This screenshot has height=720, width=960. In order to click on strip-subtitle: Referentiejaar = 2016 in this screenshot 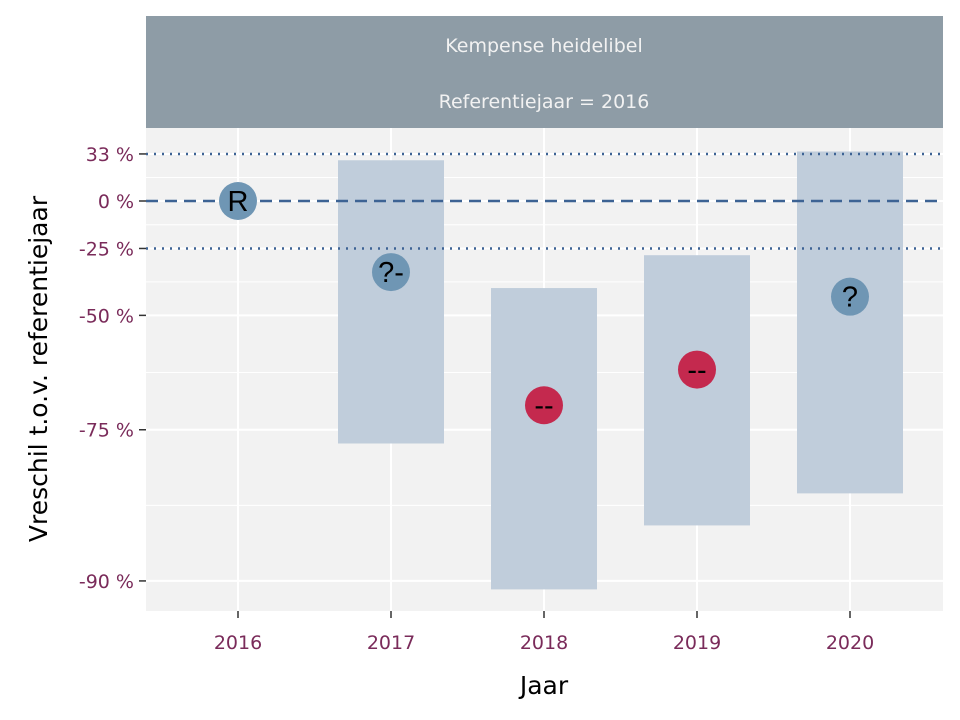, I will do `click(544, 102)`.